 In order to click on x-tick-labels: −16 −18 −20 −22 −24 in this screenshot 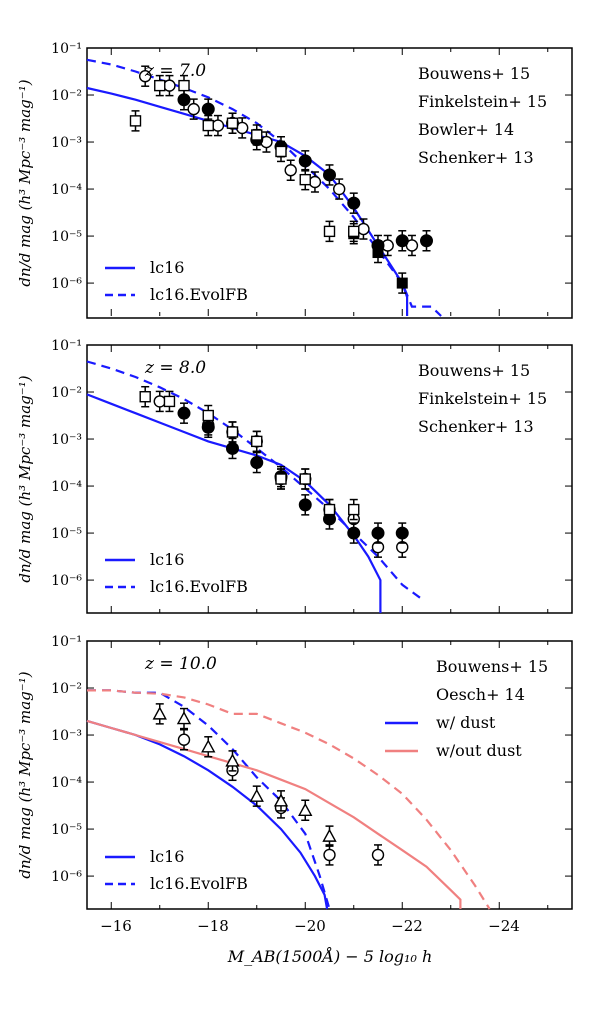, I will do `click(310, 926)`.